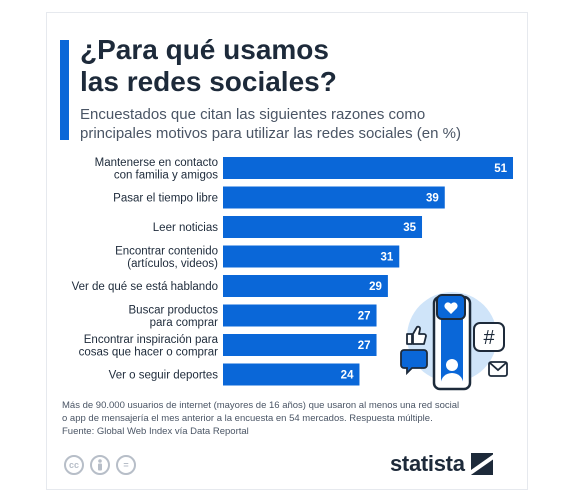  Describe the element at coordinates (149, 352) in the screenshot. I see `category-label-line: cosas que hacer o comprar` at that location.